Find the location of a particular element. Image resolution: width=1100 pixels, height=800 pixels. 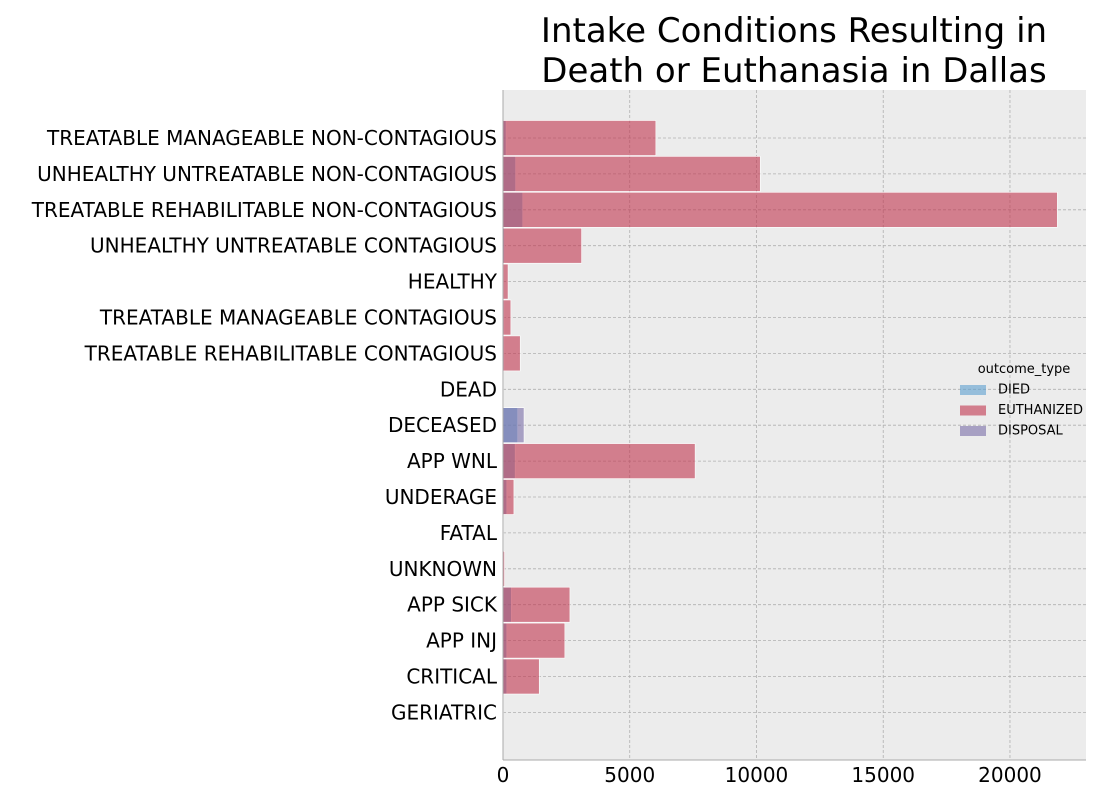

category-label: APP INJ is located at coordinates (461, 641).